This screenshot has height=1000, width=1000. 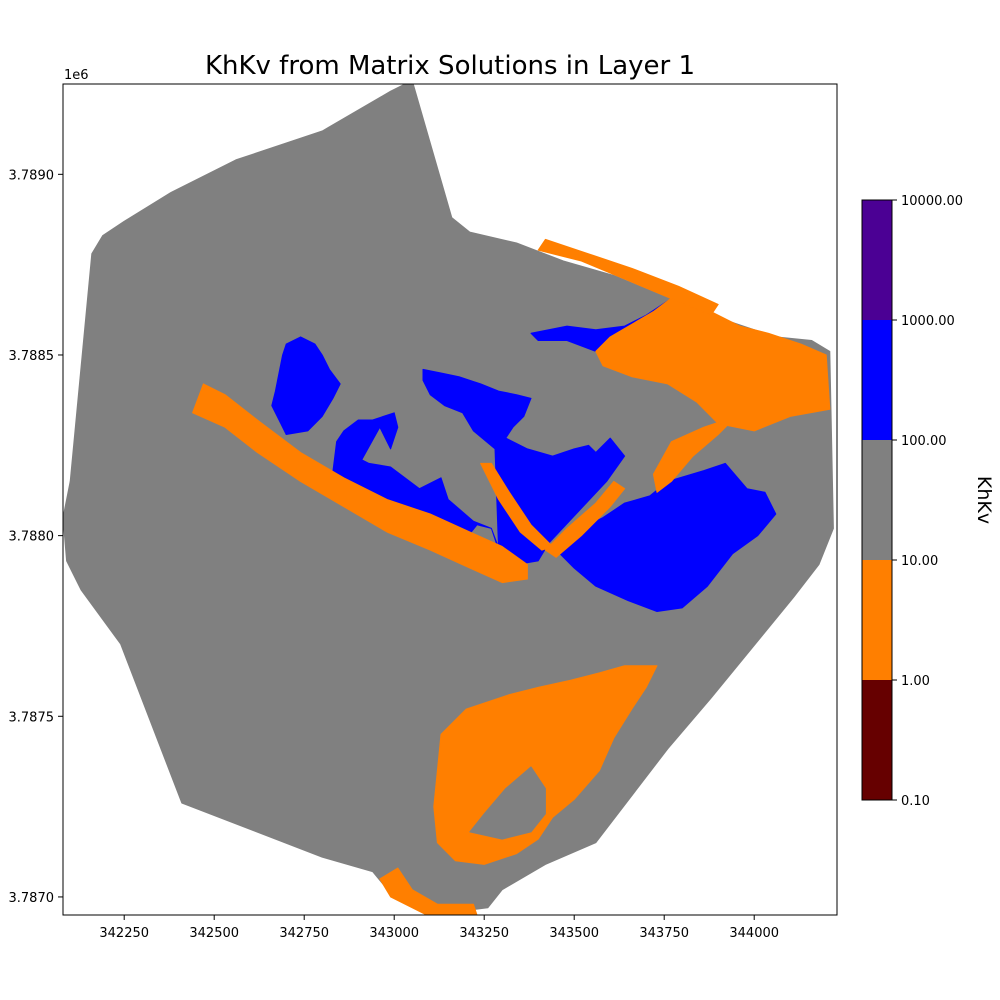 What do you see at coordinates (32, 717) in the screenshot?
I see `y-tick-label: 3.7875` at bounding box center [32, 717].